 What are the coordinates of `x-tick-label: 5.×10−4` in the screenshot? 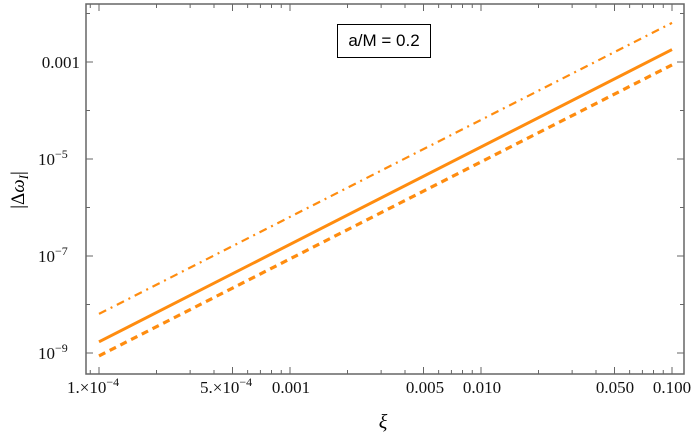 It's located at (226, 386).